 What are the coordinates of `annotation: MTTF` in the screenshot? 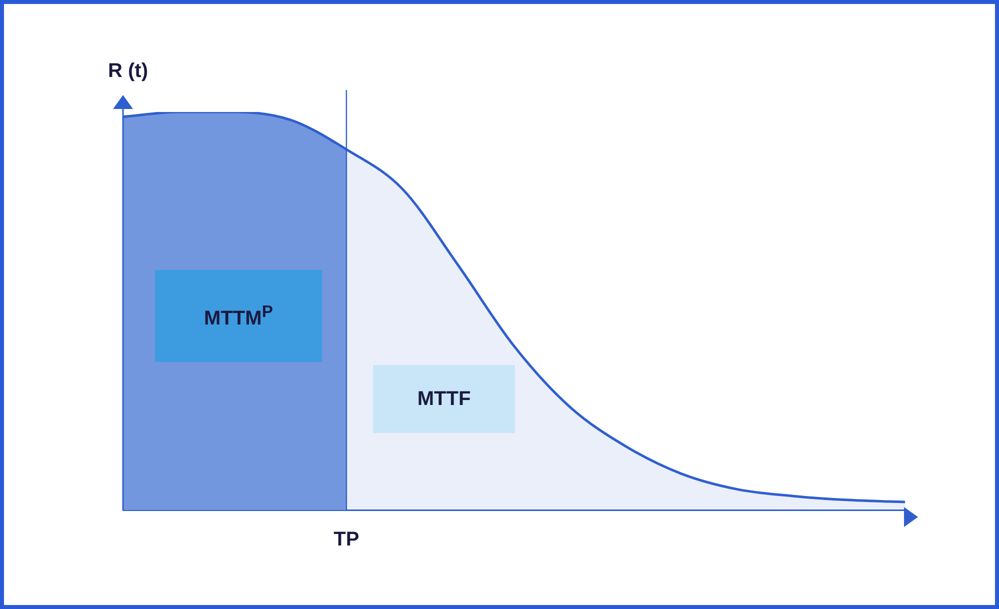 It's located at (444, 399).